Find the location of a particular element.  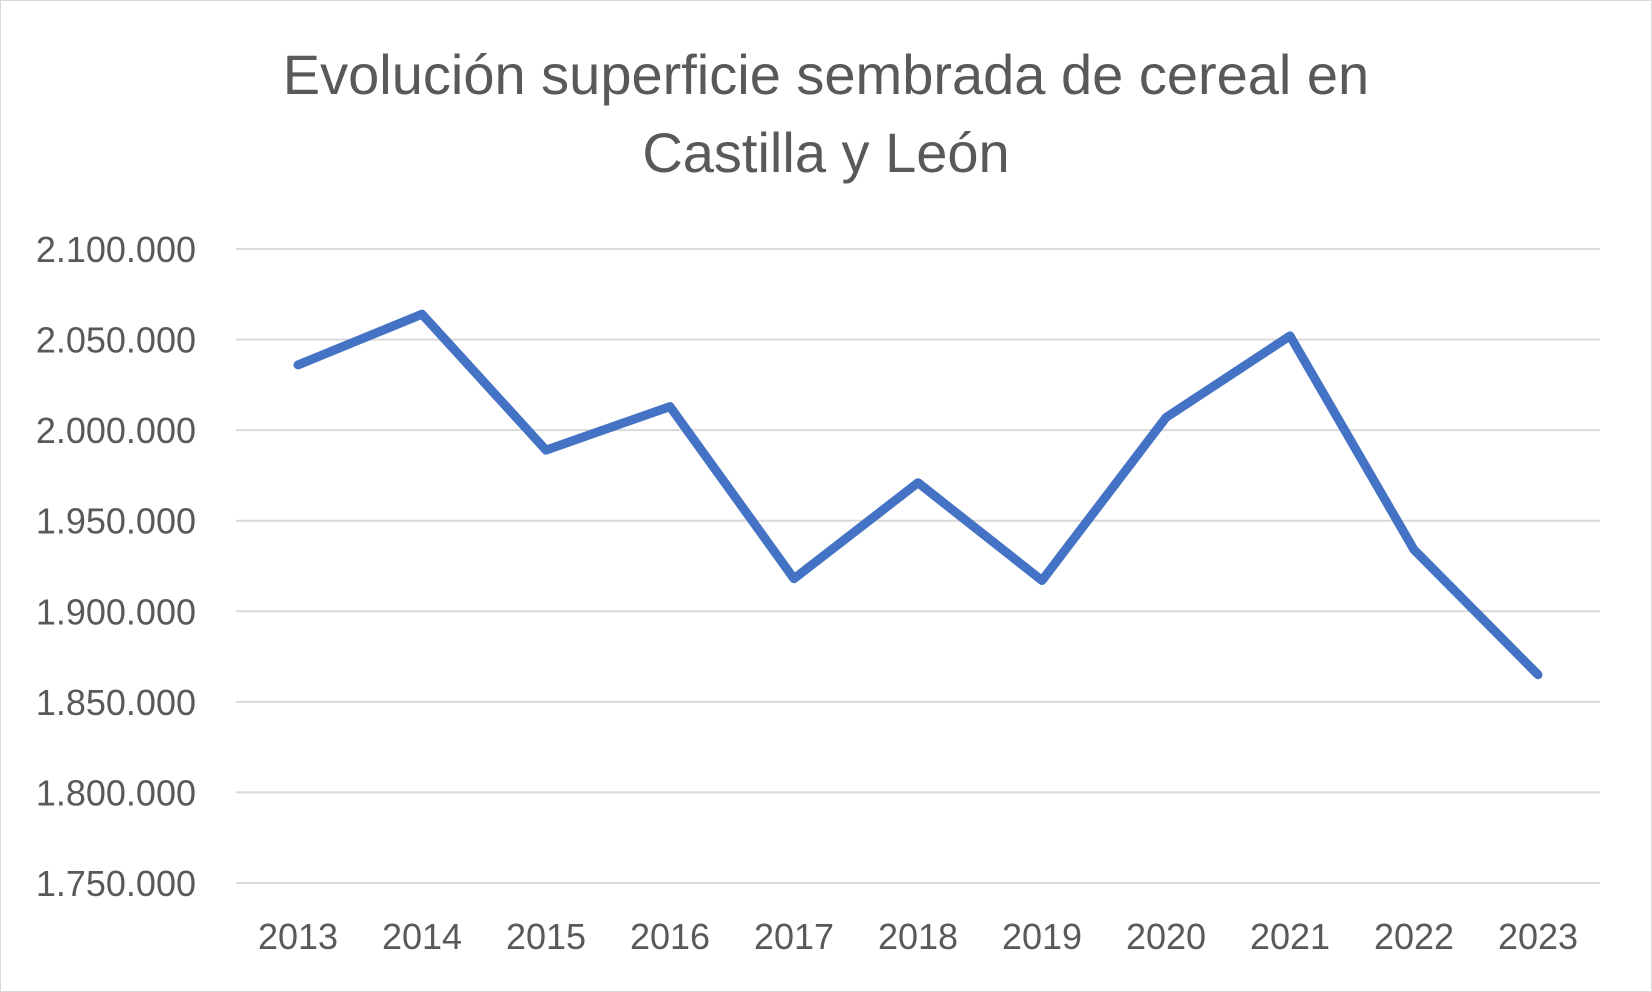

x-tick-label: 2017 is located at coordinates (794, 936).